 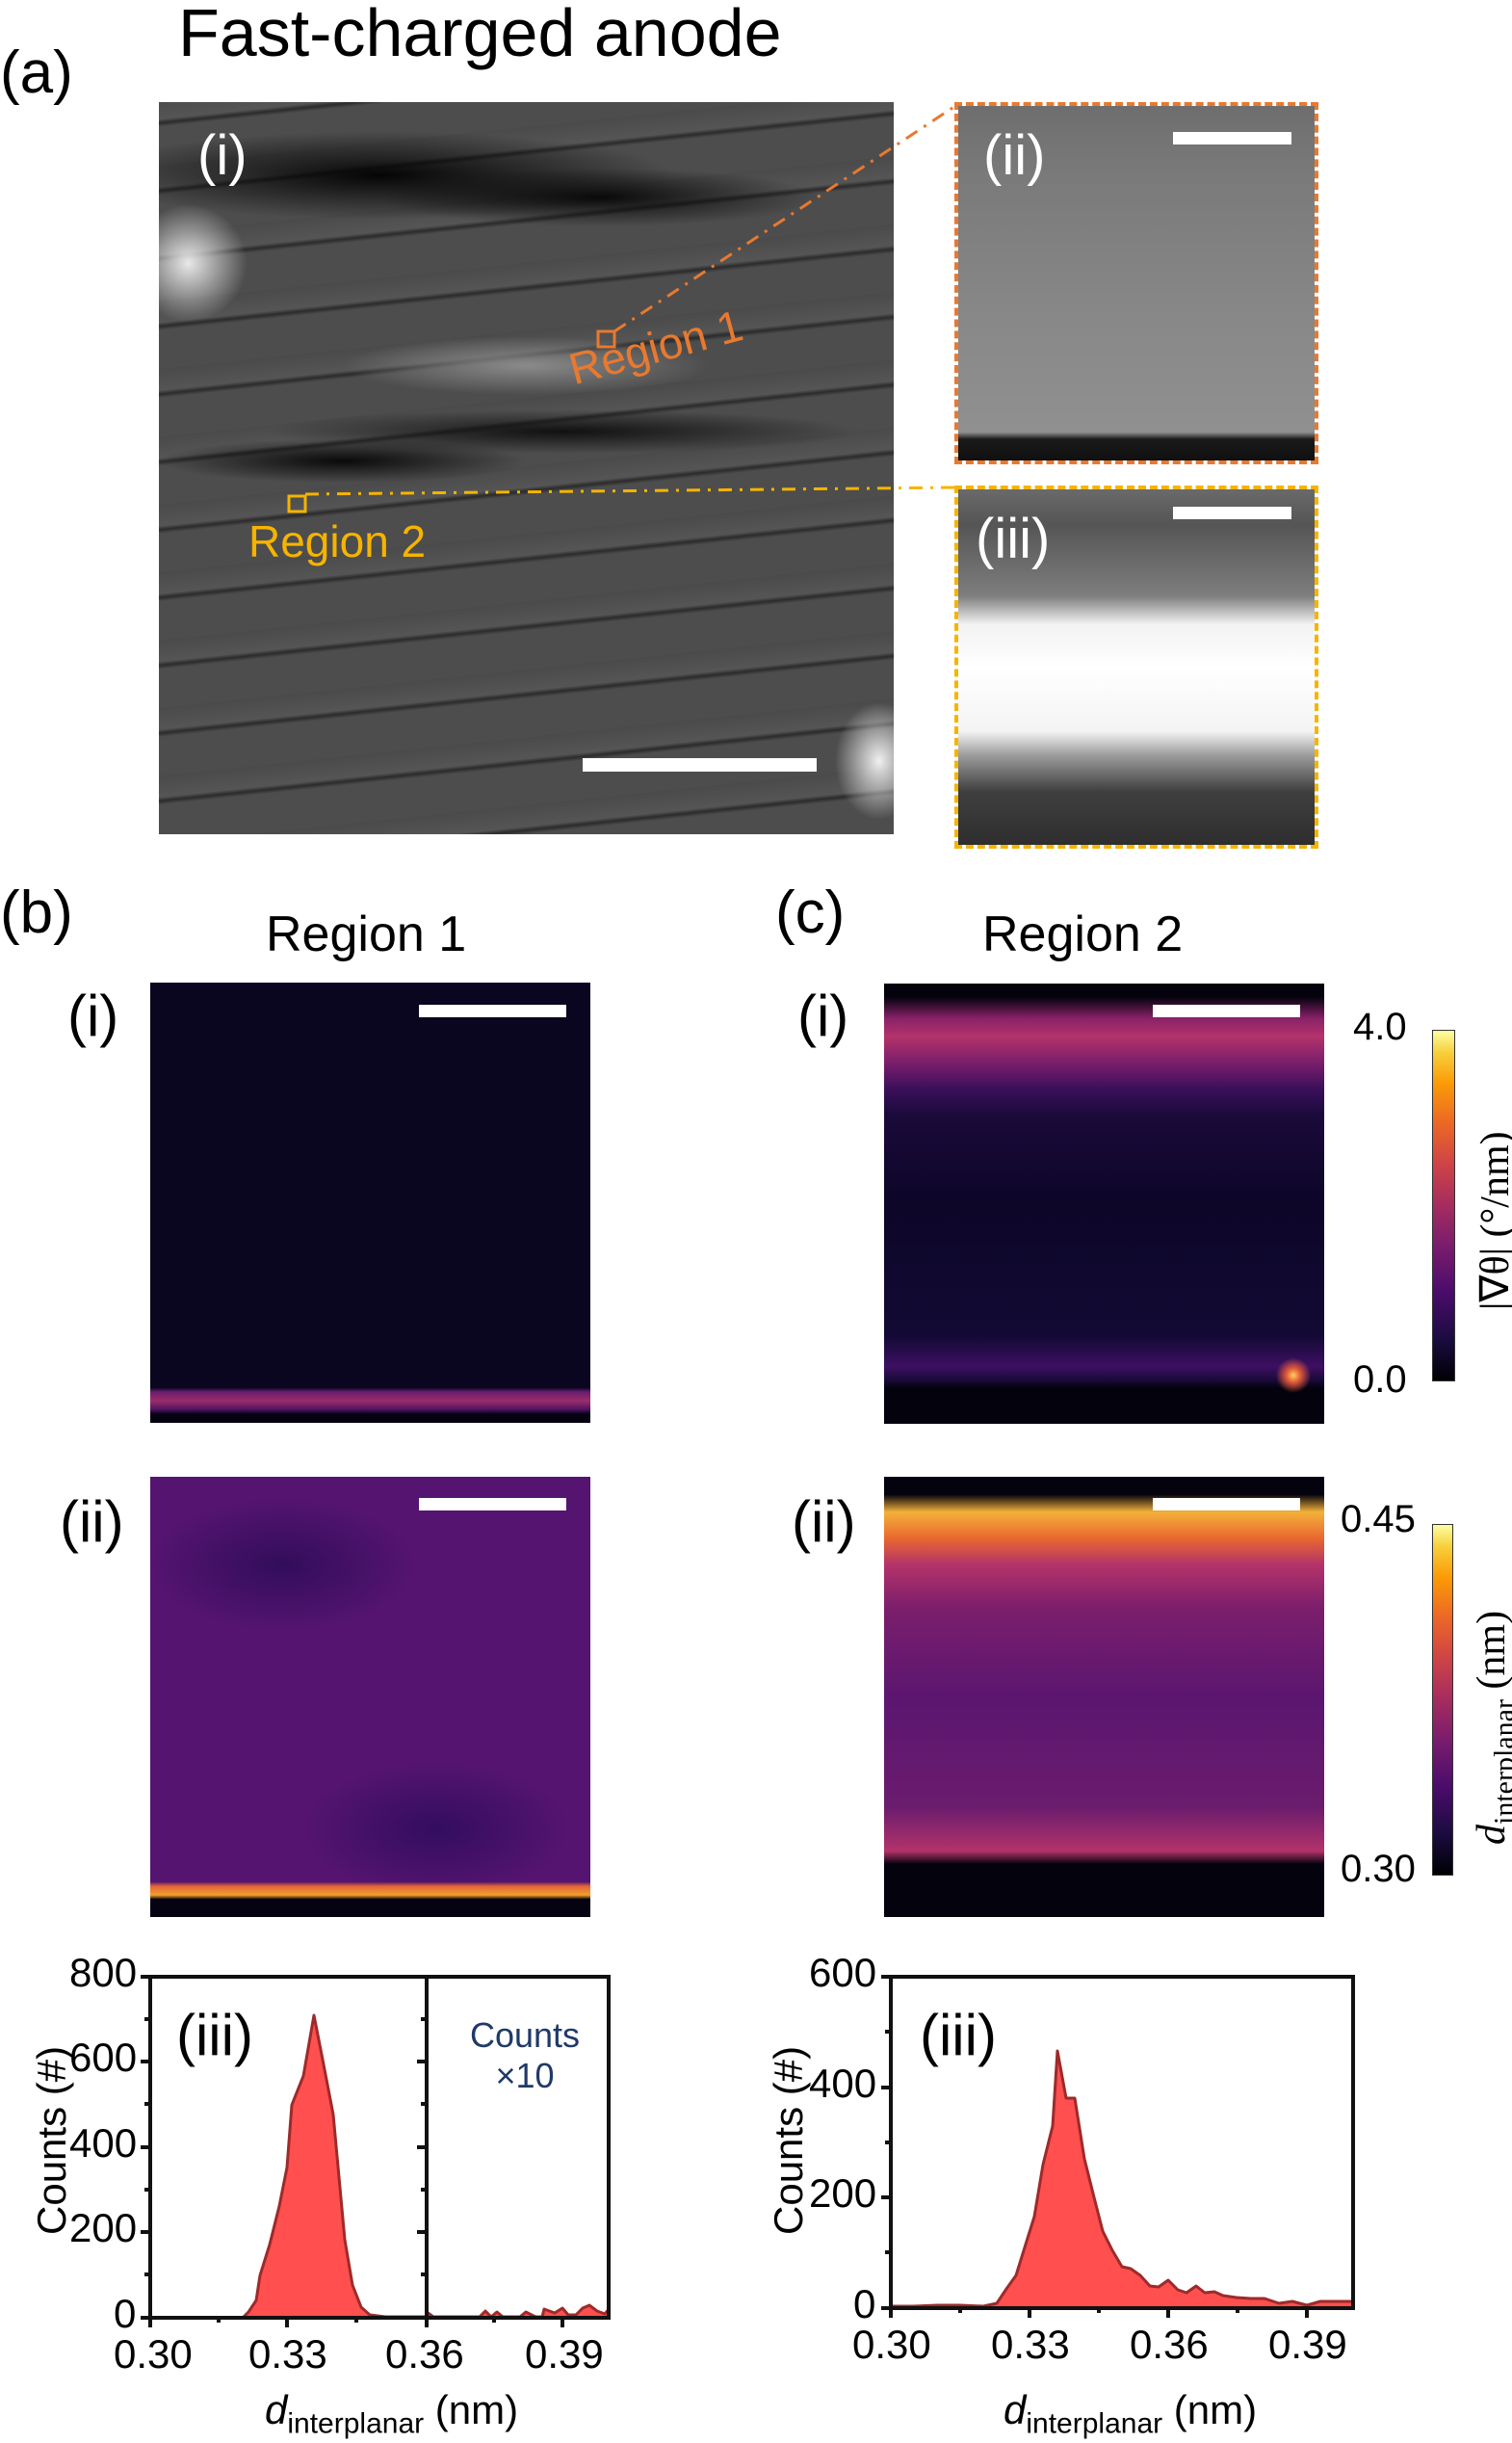 What do you see at coordinates (1491, 1835) in the screenshot?
I see `colorbar-d-label-main: d` at bounding box center [1491, 1835].